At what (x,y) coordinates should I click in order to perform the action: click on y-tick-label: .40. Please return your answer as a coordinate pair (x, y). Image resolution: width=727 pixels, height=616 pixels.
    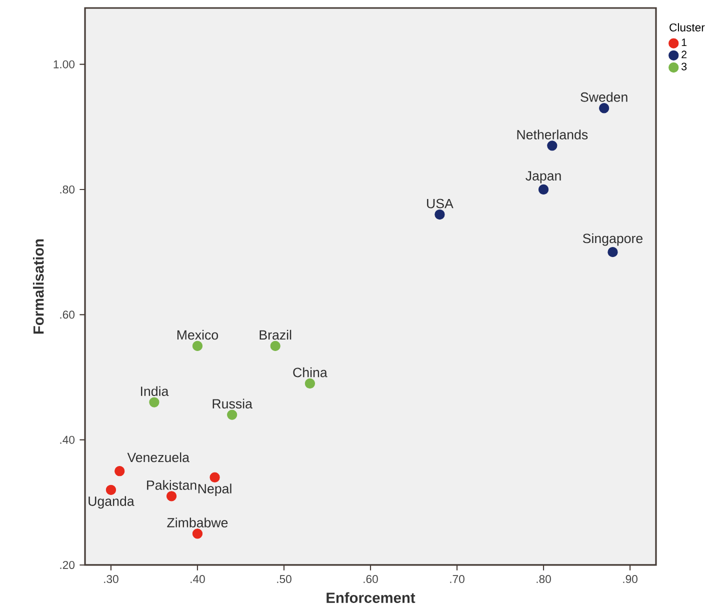
    Looking at the image, I should click on (67, 440).